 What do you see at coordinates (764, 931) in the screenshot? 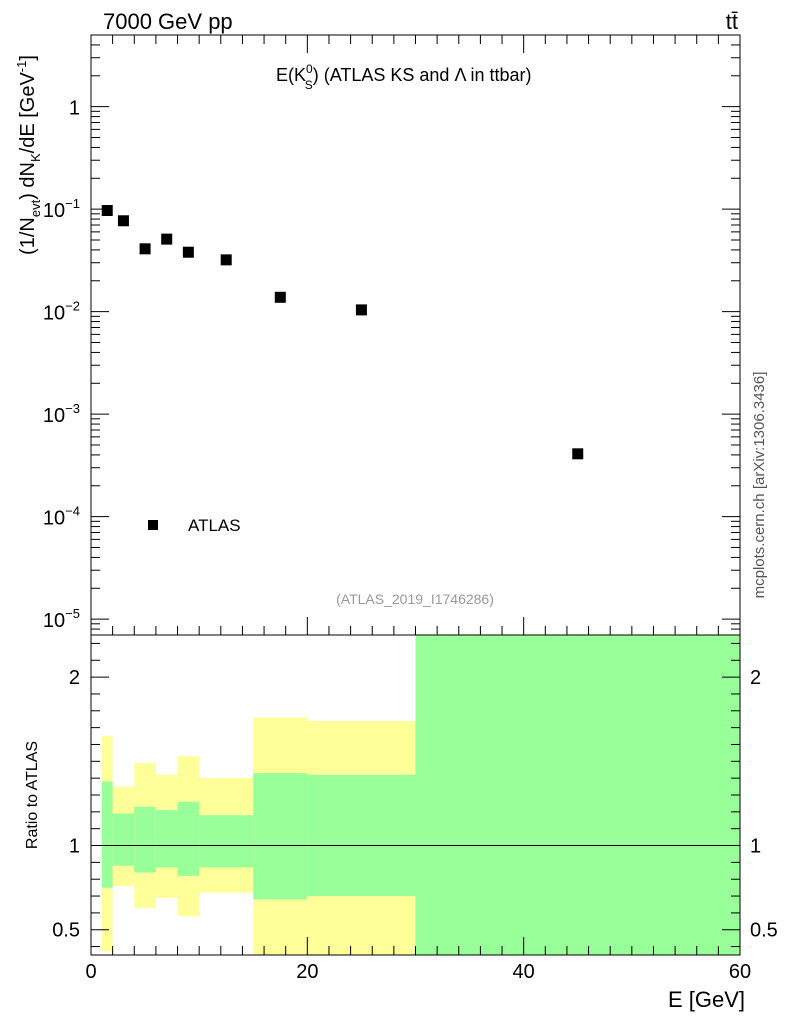
I see `ratio-y-tick-label-right: 0.5` at bounding box center [764, 931].